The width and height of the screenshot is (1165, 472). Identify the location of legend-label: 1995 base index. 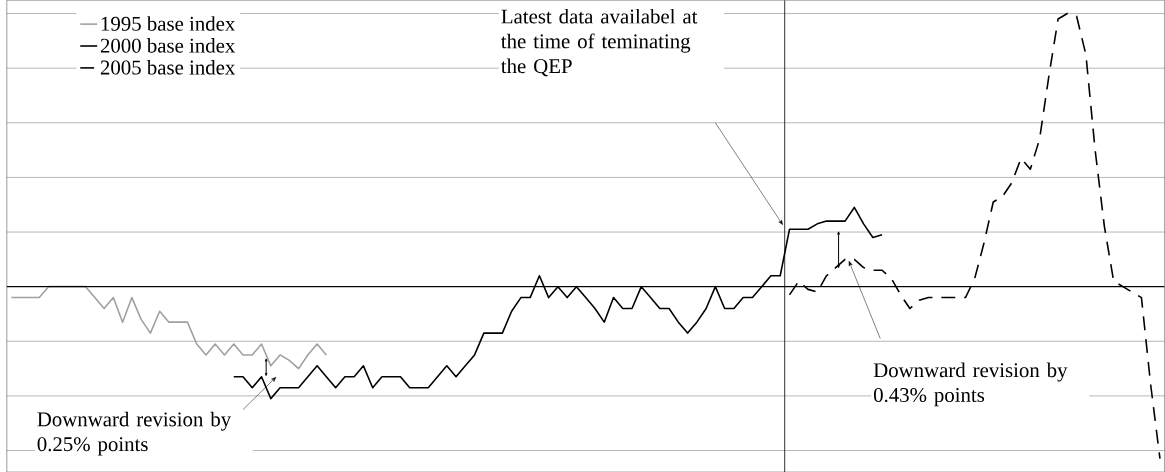
(168, 23).